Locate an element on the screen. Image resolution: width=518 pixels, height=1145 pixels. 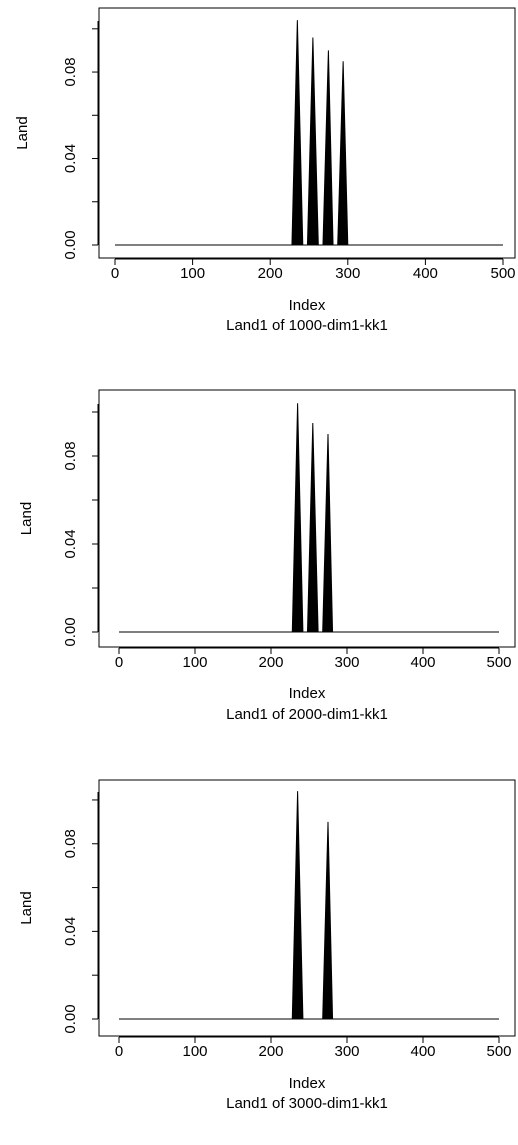
chart-subtitle: Land1 of 3000-dim1-kk1 is located at coordinates (307, 1103).